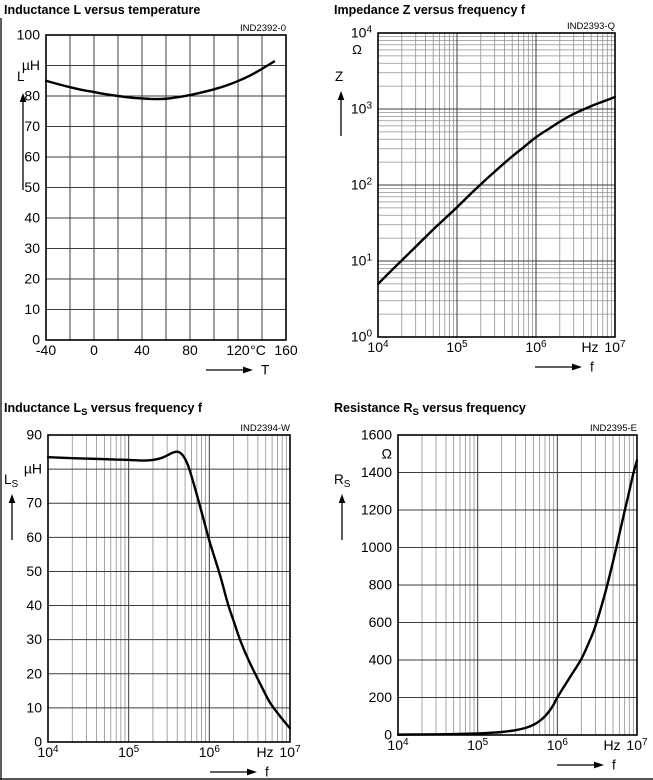 The height and width of the screenshot is (780, 653). What do you see at coordinates (46, 350) in the screenshot?
I see `x-tick-label: -40` at bounding box center [46, 350].